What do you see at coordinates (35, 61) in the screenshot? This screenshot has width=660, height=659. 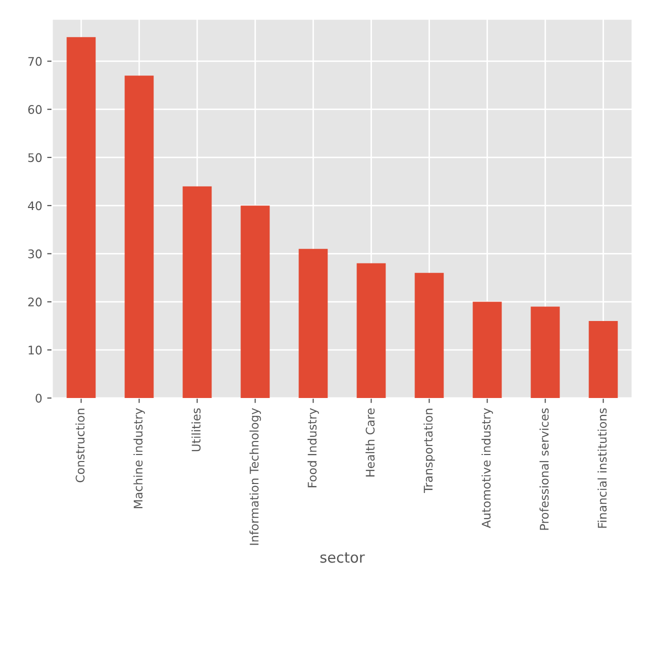 I see `y-tick-label: 70` at bounding box center [35, 61].